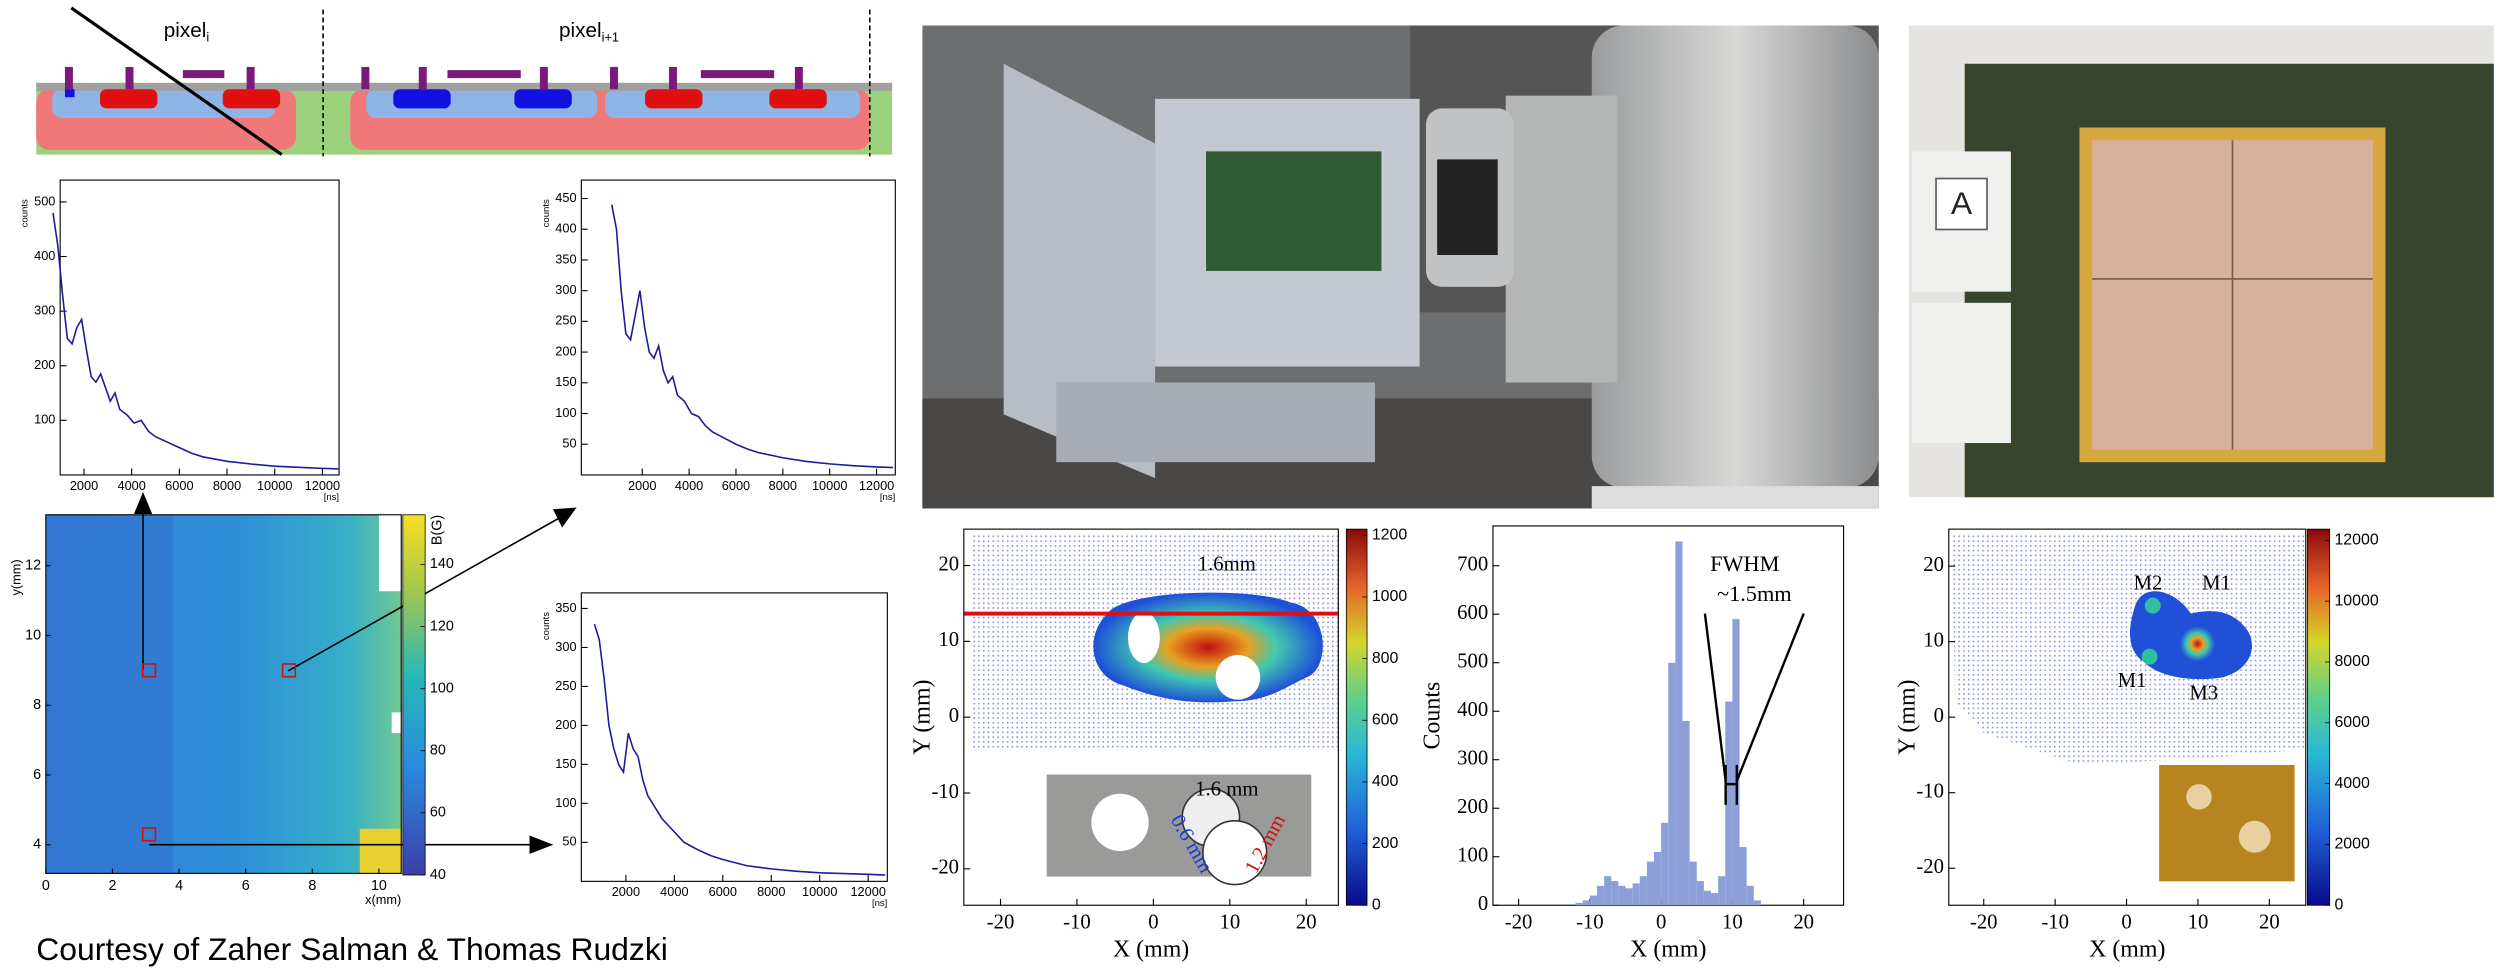 This screenshot has width=2503, height=969. I want to click on colorbar-tick-label: 0, so click(1376, 904).